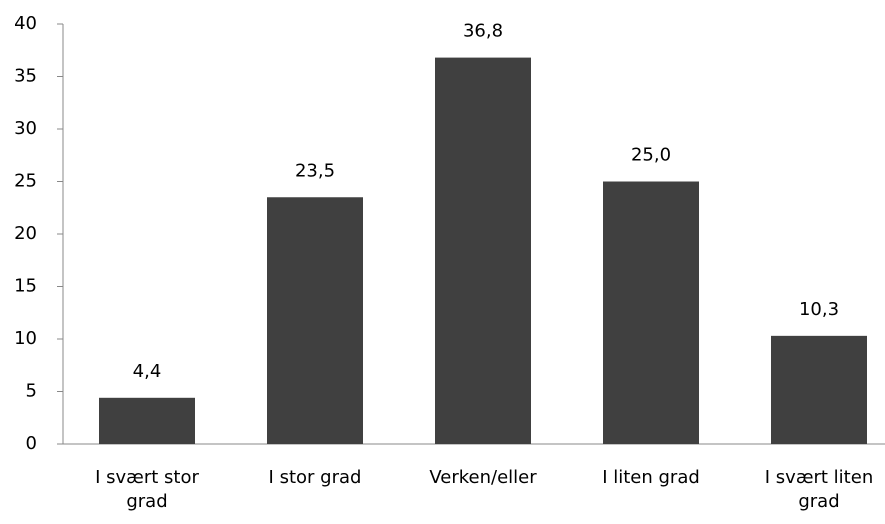 This screenshot has height=524, width=885. What do you see at coordinates (315, 477) in the screenshot?
I see `x-tick-label: I stor grad` at bounding box center [315, 477].